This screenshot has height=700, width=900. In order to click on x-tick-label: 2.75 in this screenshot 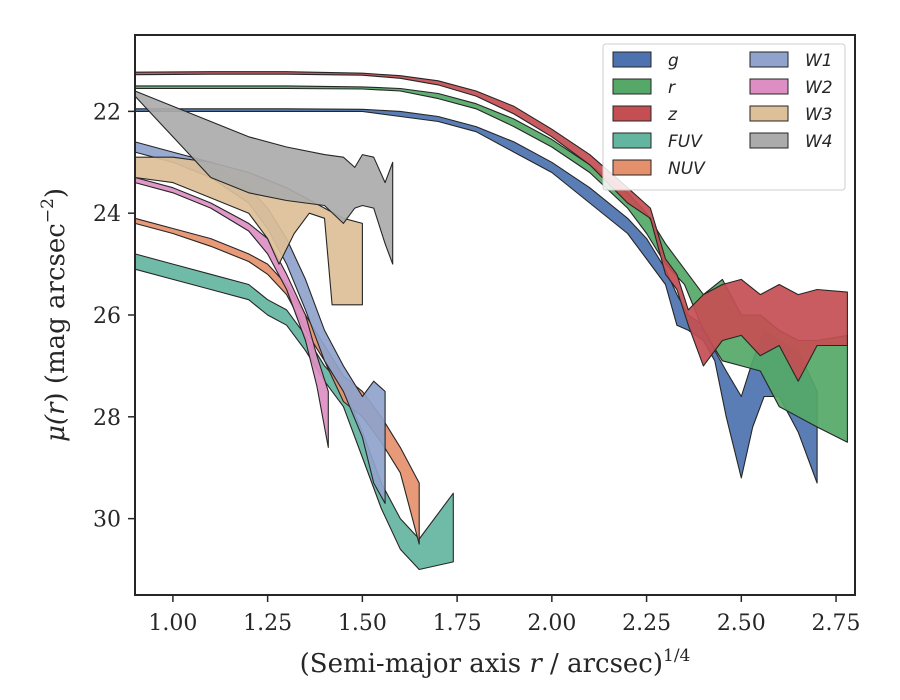, I will do `click(836, 623)`.